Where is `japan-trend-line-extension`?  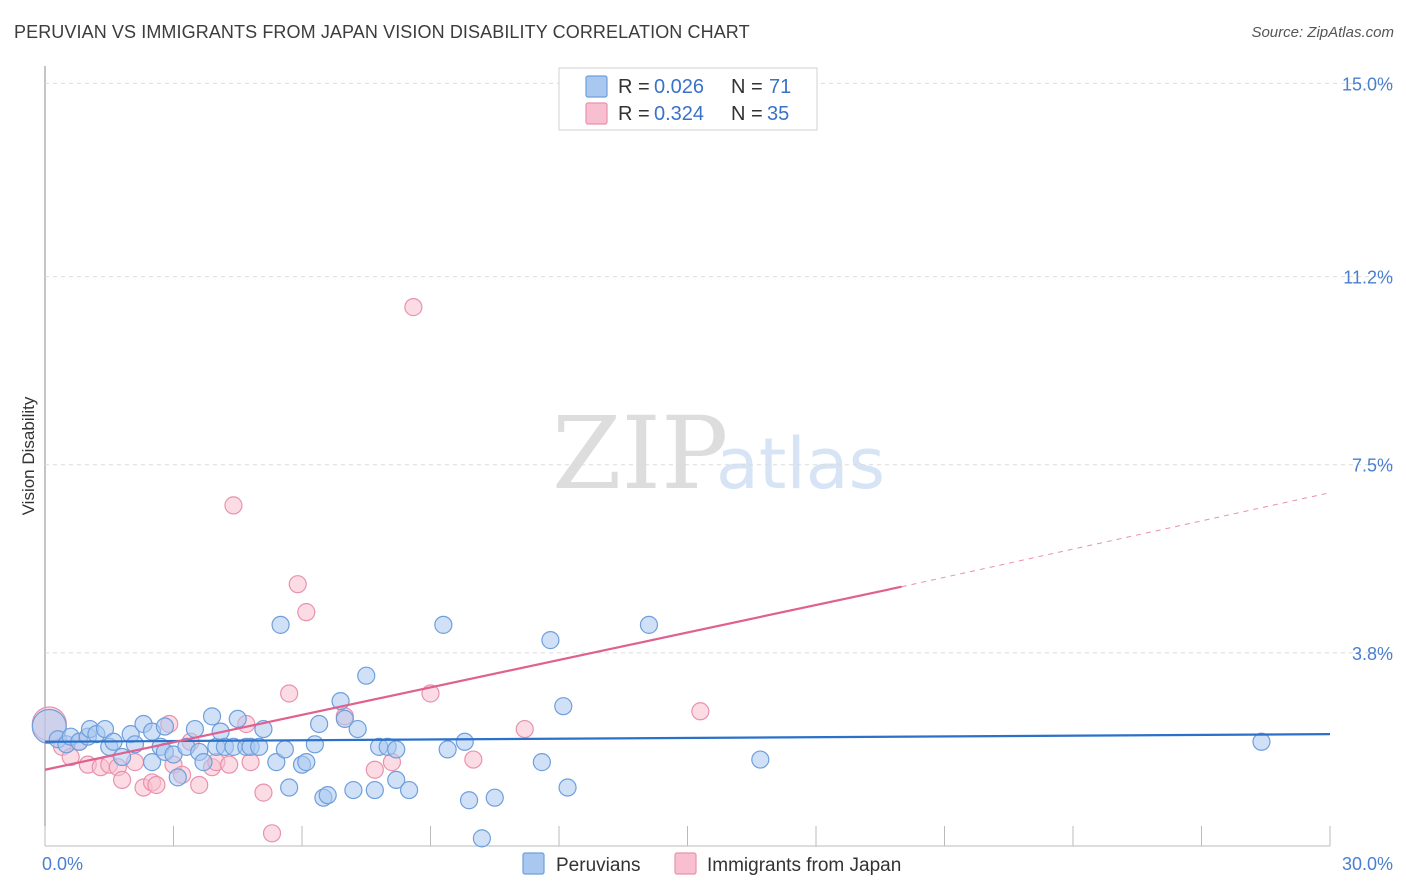
japan-trend-line-extension is located at coordinates (1116, 540).